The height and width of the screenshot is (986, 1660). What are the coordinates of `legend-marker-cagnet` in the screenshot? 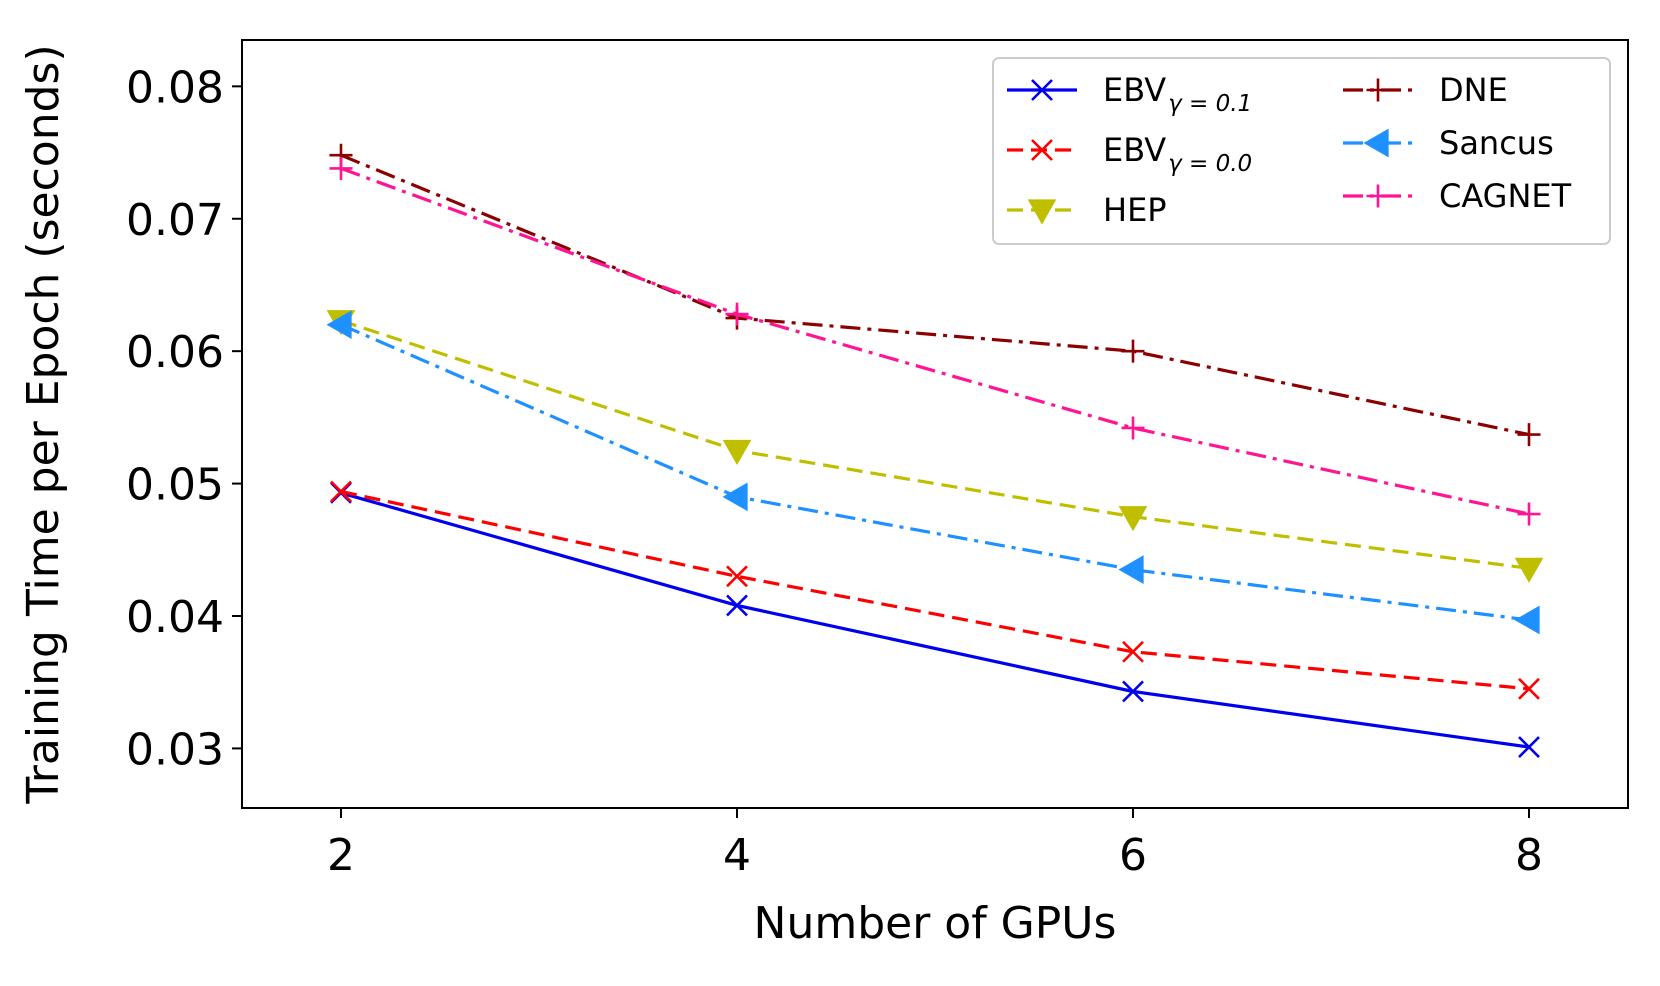 It's located at (1378, 196).